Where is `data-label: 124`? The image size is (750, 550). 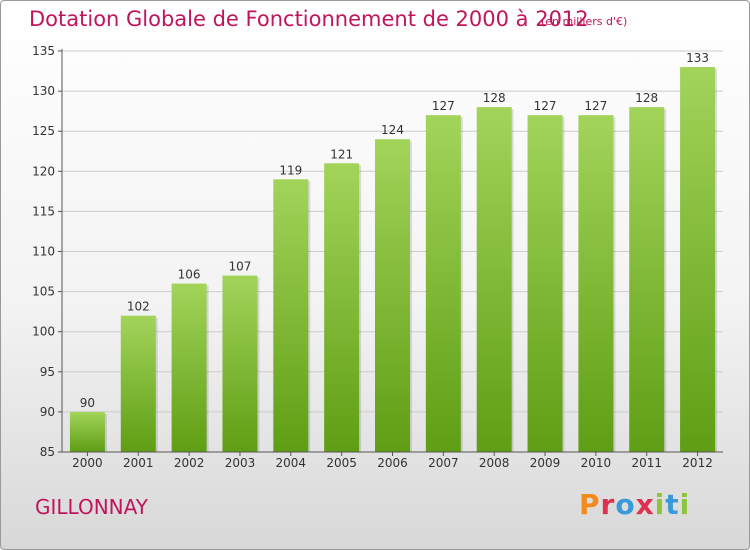 data-label: 124 is located at coordinates (392, 130).